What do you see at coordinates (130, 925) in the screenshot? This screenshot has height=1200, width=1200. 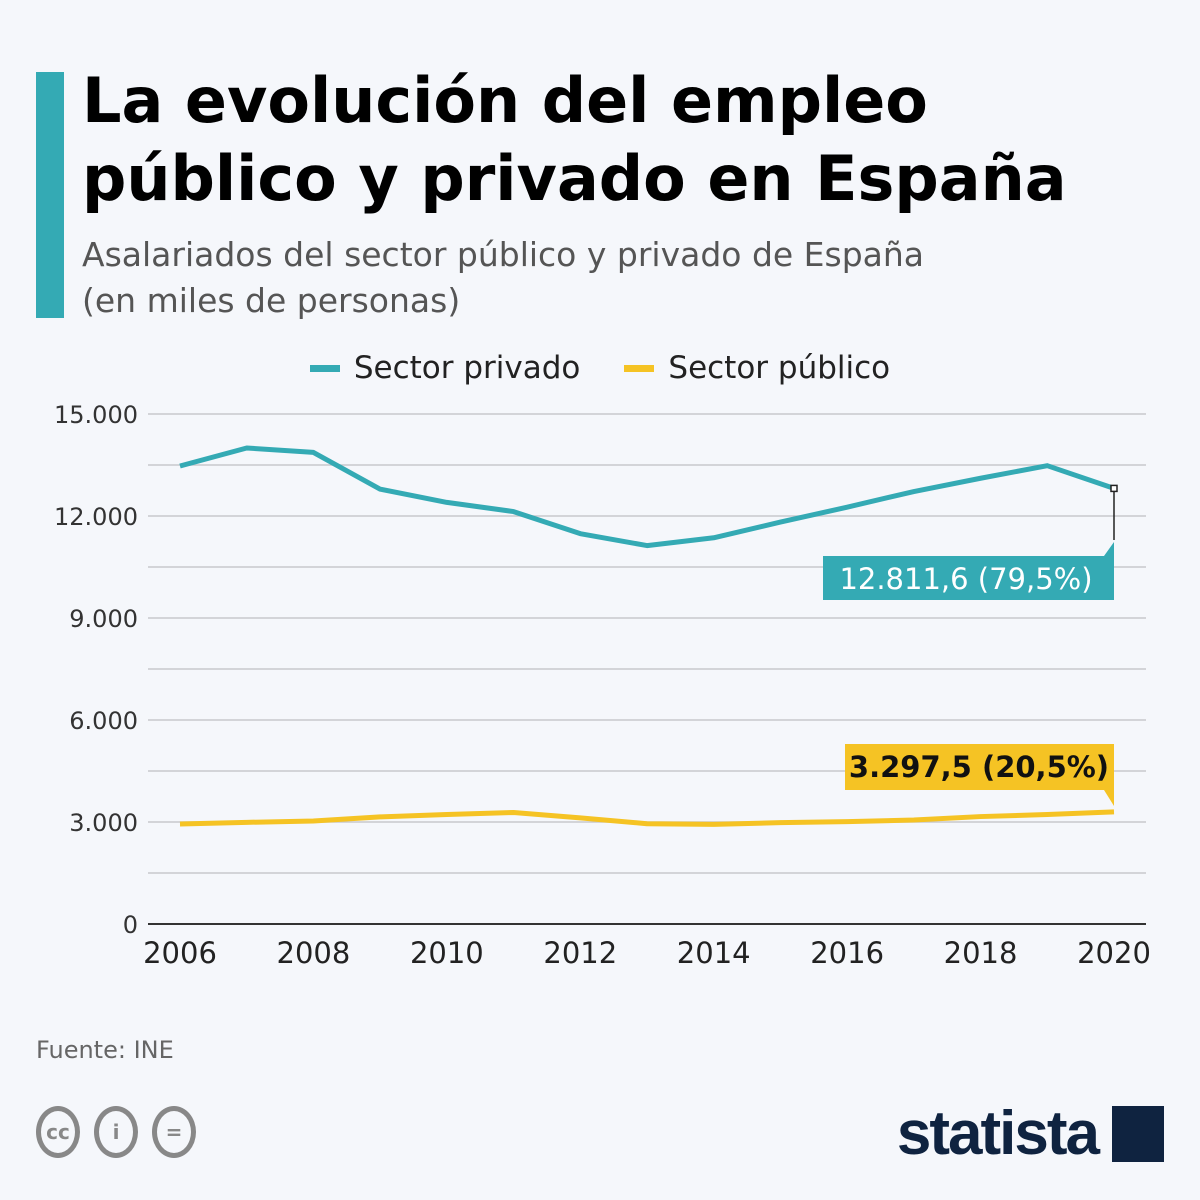 I see `y-tick-label: 0` at bounding box center [130, 925].